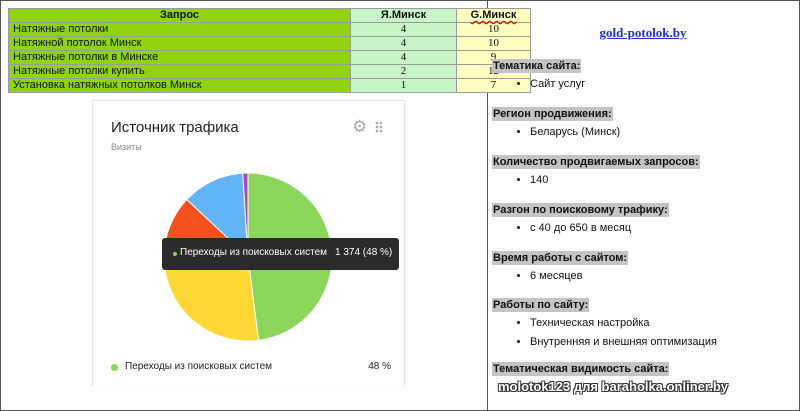 Image resolution: width=800 pixels, height=411 pixels. I want to click on header-google-label: G.Минск, so click(493, 15).